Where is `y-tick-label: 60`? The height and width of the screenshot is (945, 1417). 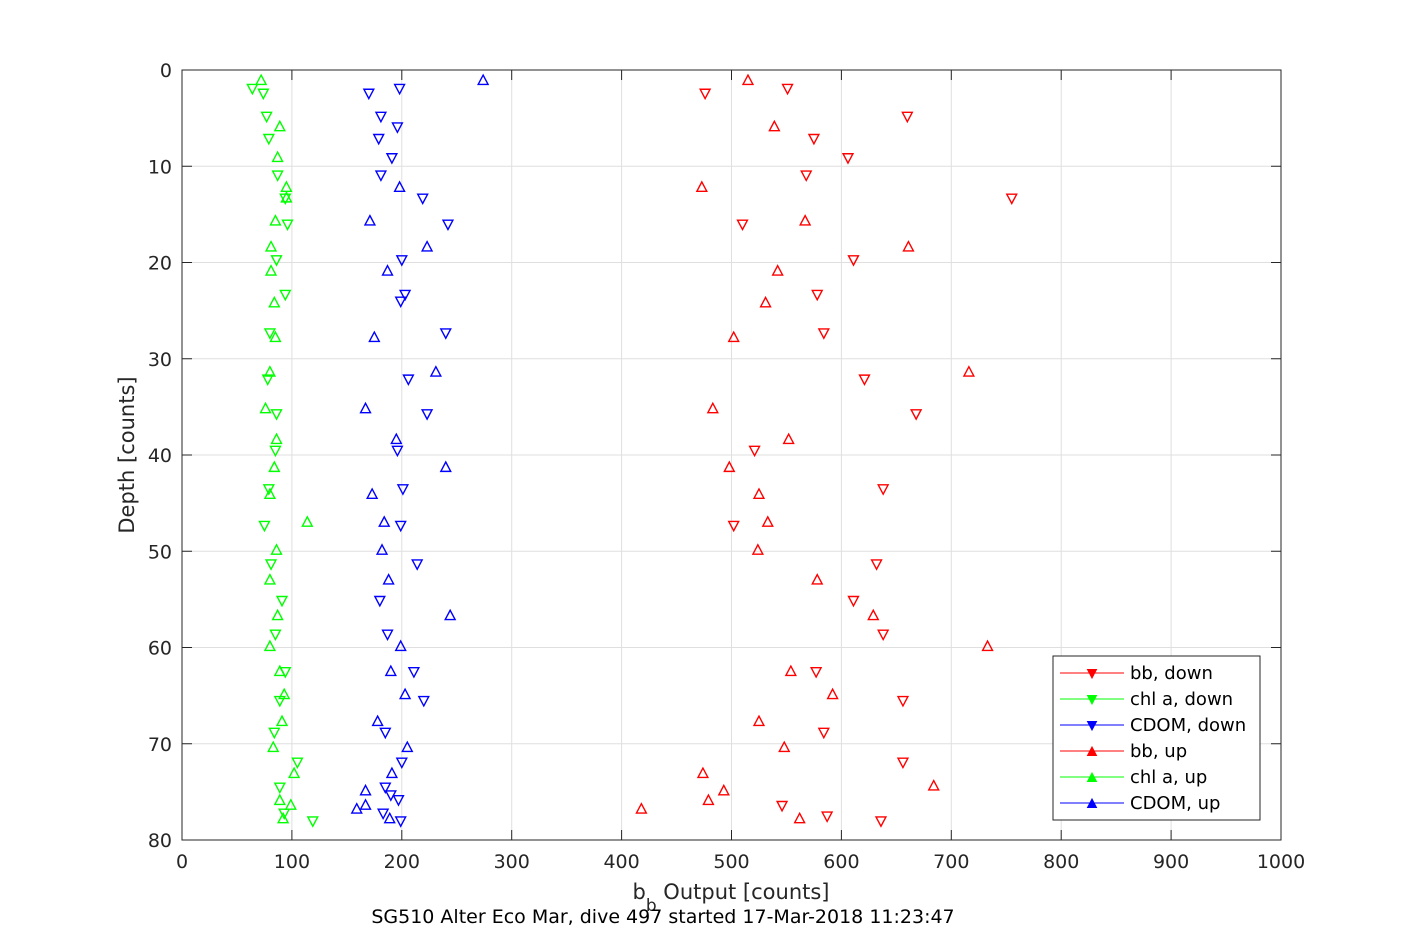
y-tick-label: 60 is located at coordinates (160, 649).